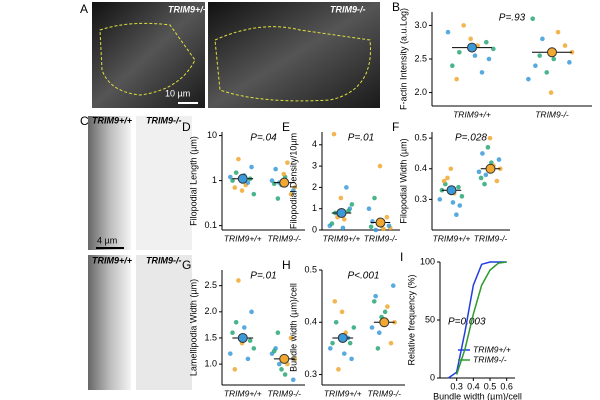 The width and height of the screenshot is (600, 400). Describe the element at coordinates (430, 319) in the screenshot. I see `y-tick-label: 50` at that location.